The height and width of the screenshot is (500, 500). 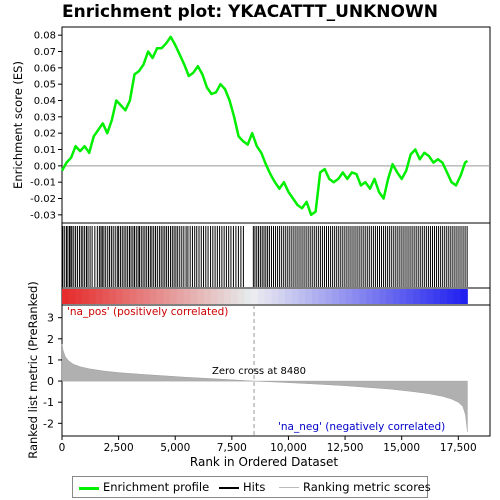 What do you see at coordinates (45, 117) in the screenshot?
I see `es-ytick-label: 0.03` at bounding box center [45, 117].